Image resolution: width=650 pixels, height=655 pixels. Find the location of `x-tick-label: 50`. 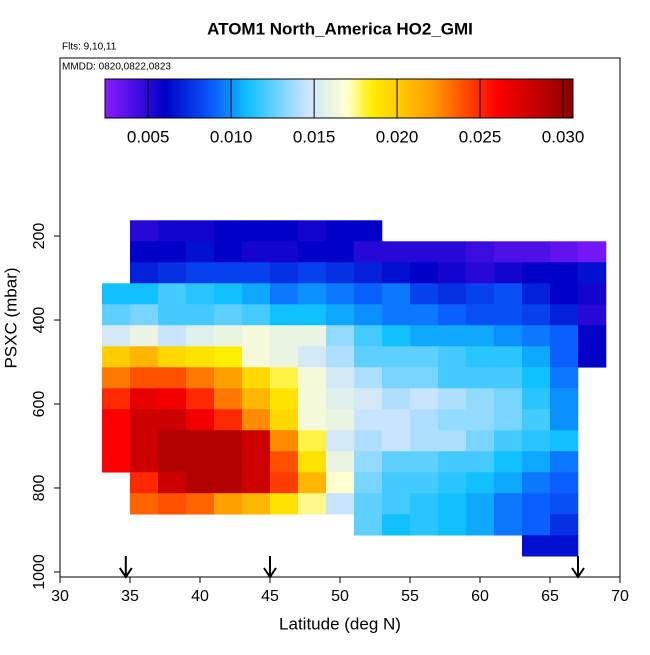

x-tick-label: 50 is located at coordinates (340, 596).